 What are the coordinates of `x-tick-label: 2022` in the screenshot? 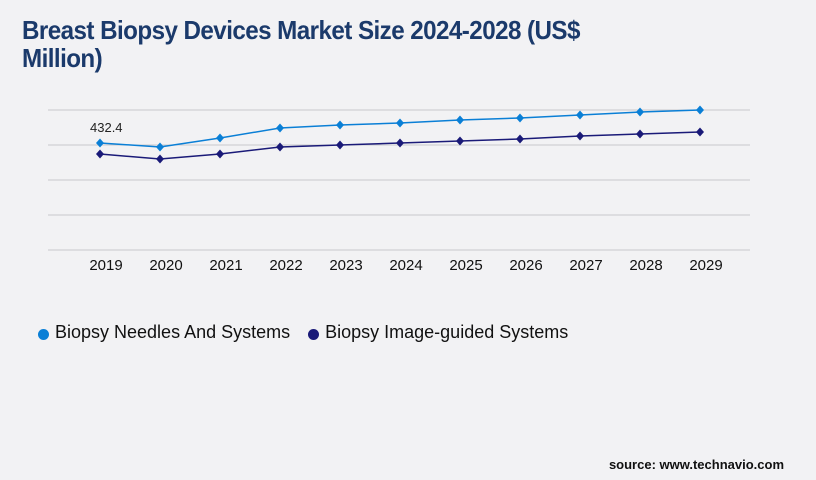 It's located at (285, 265).